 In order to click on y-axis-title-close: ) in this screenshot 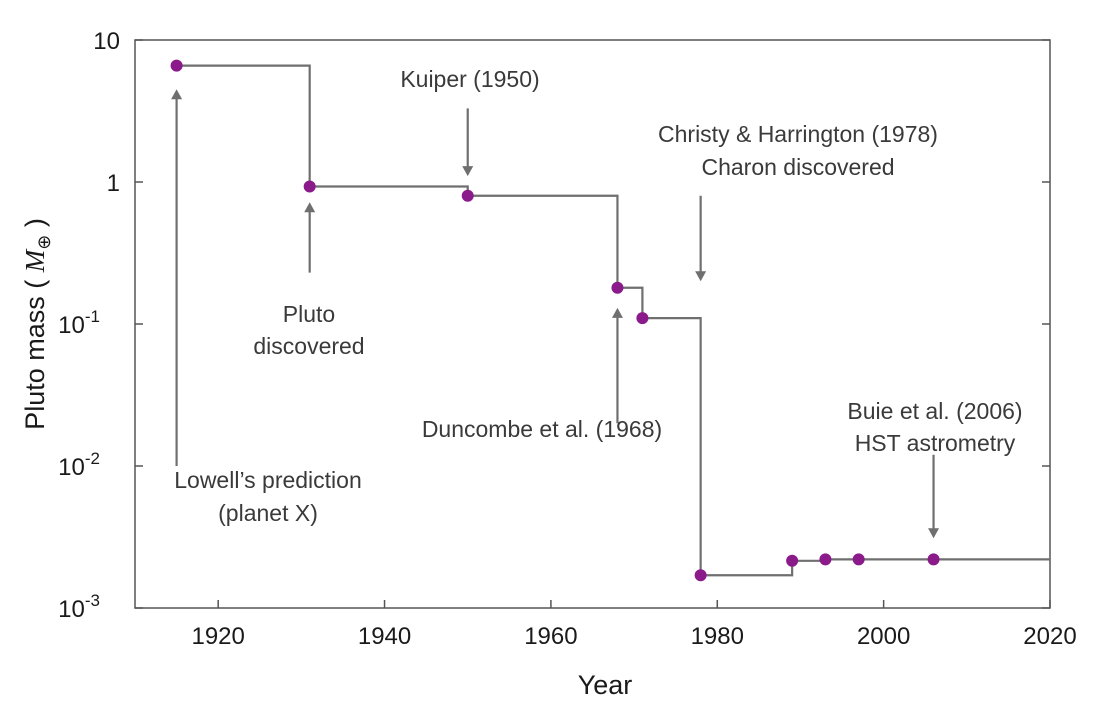, I will do `click(35, 226)`.